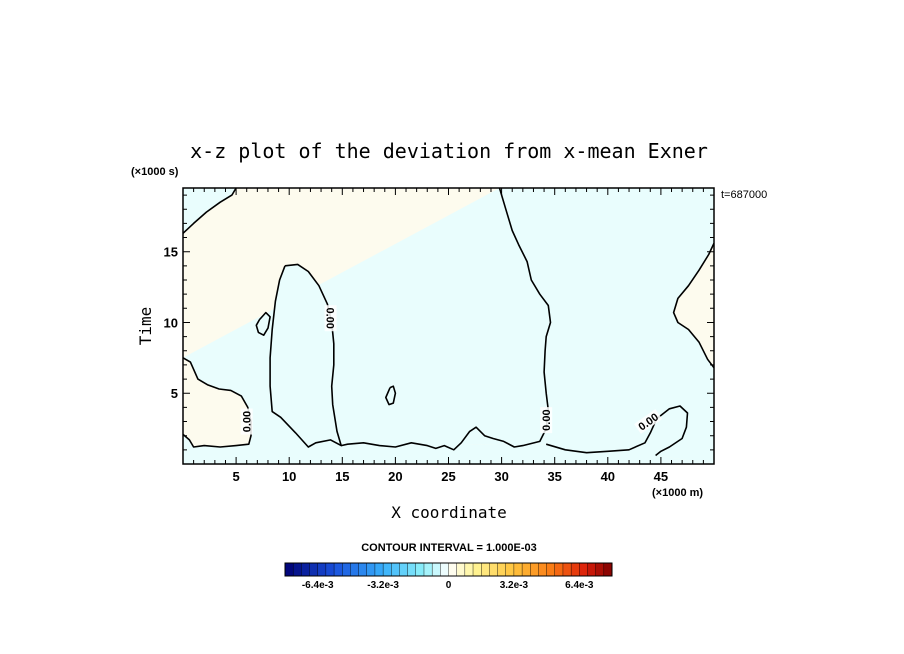 The height and width of the screenshot is (654, 904). Describe the element at coordinates (395, 476) in the screenshot. I see `x-tick-label: 20` at that location.